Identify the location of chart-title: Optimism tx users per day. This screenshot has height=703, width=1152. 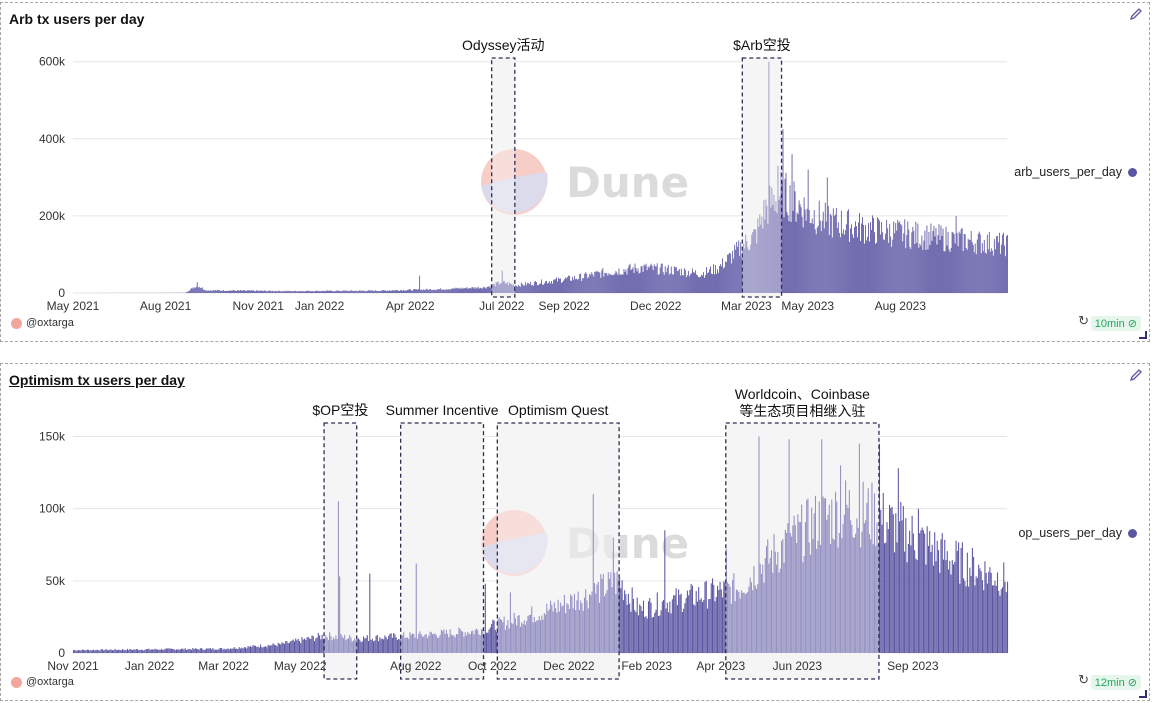
(97, 380).